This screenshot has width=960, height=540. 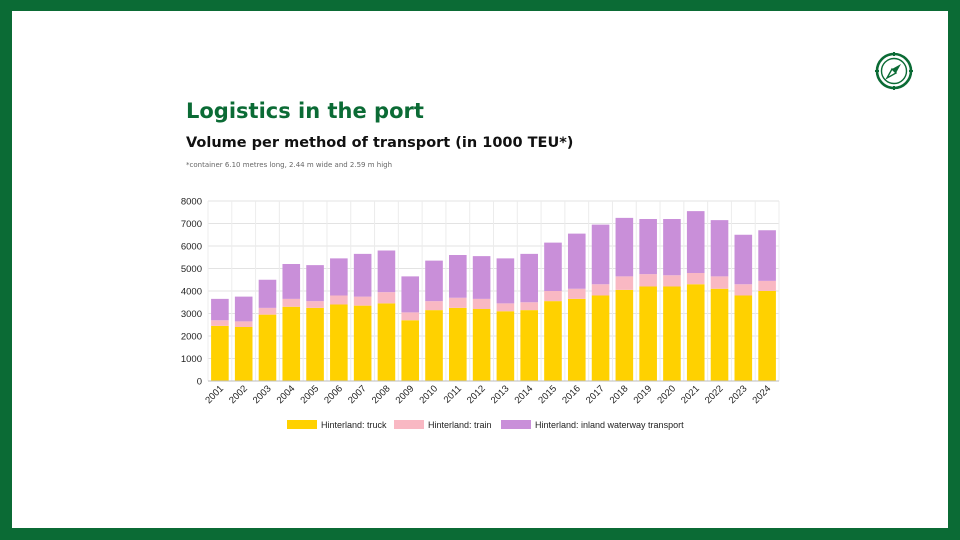 What do you see at coordinates (428, 394) in the screenshot?
I see `x-tick-label: 2010` at bounding box center [428, 394].